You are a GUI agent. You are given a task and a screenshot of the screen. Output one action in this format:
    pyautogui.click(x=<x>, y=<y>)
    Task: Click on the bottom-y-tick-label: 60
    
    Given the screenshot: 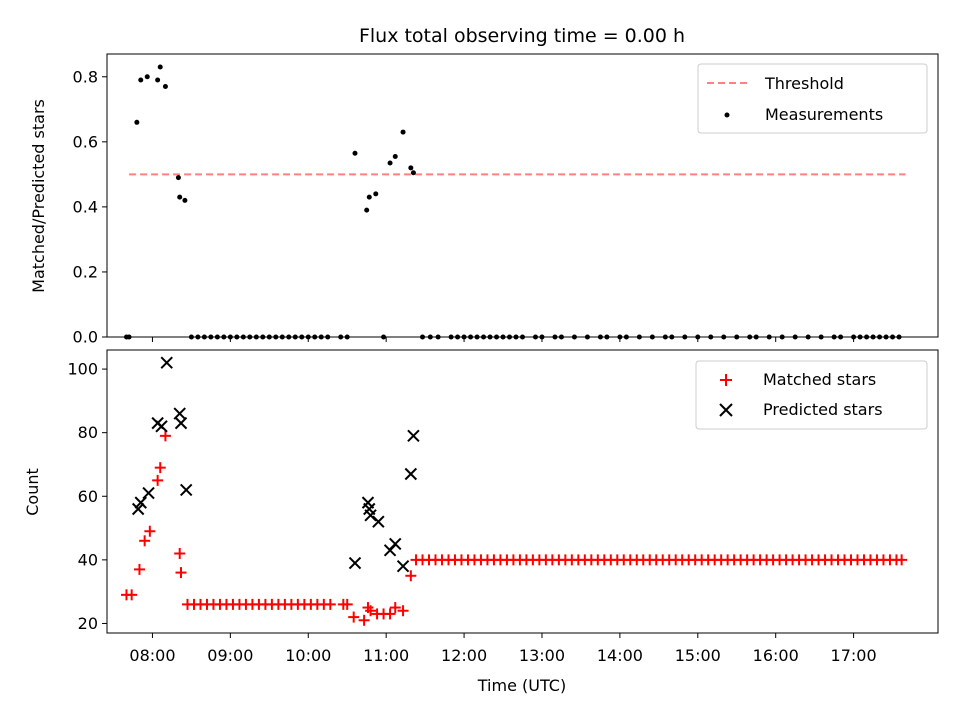 What is the action you would take?
    pyautogui.click(x=88, y=496)
    